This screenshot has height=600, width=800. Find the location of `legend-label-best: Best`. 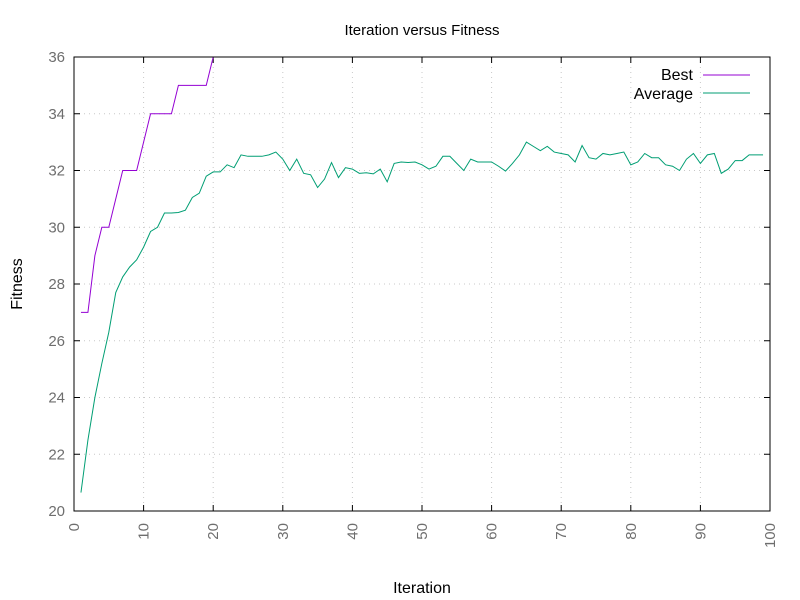

legend-label-best: Best is located at coordinates (677, 75).